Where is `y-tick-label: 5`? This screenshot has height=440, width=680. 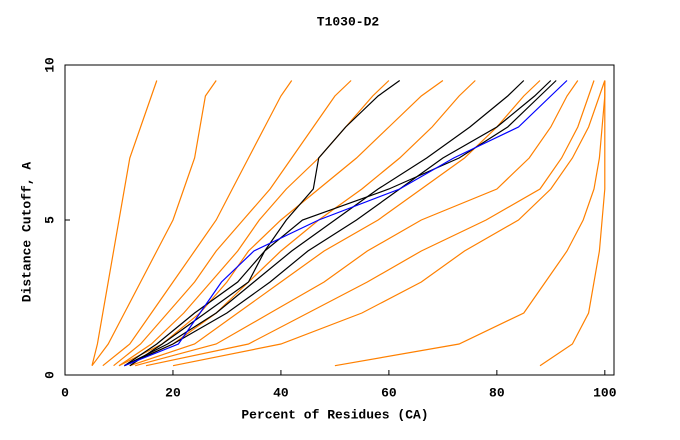
y-tick-label: 5 is located at coordinates (49, 220).